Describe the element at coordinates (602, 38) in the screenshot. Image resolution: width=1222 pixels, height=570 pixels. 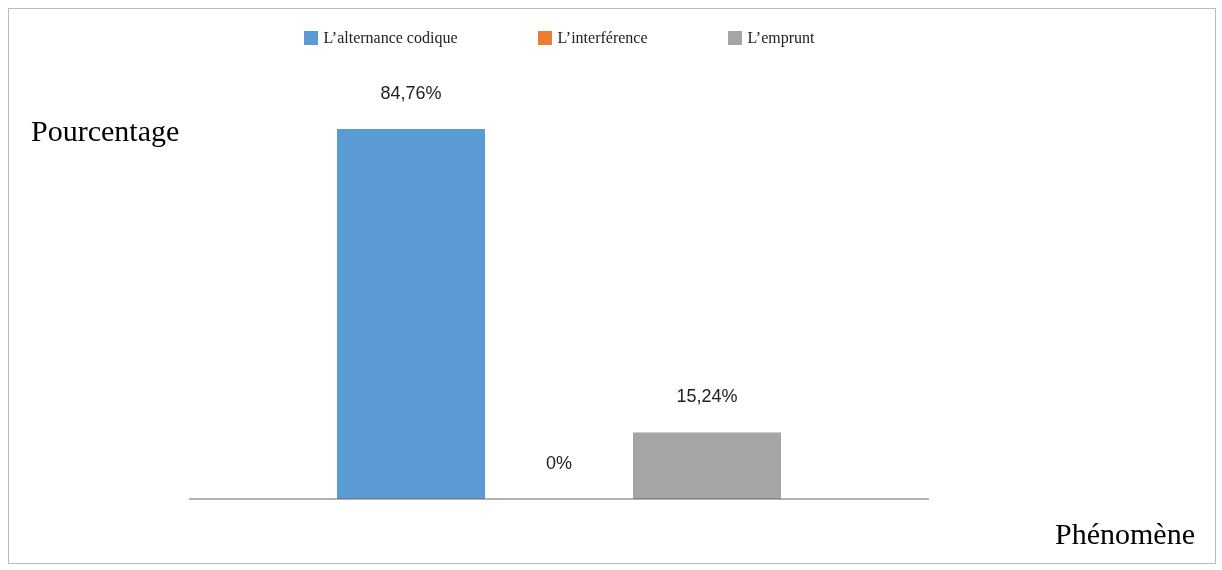
I see `legend-label: L’interférence` at that location.